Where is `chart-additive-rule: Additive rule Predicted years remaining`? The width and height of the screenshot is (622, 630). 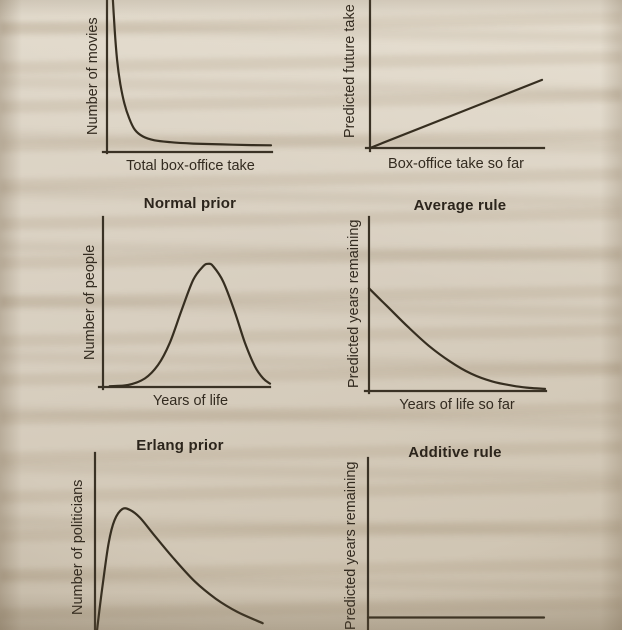
chart-additive-rule: Additive rule Predicted years remaining is located at coordinates (452, 532).